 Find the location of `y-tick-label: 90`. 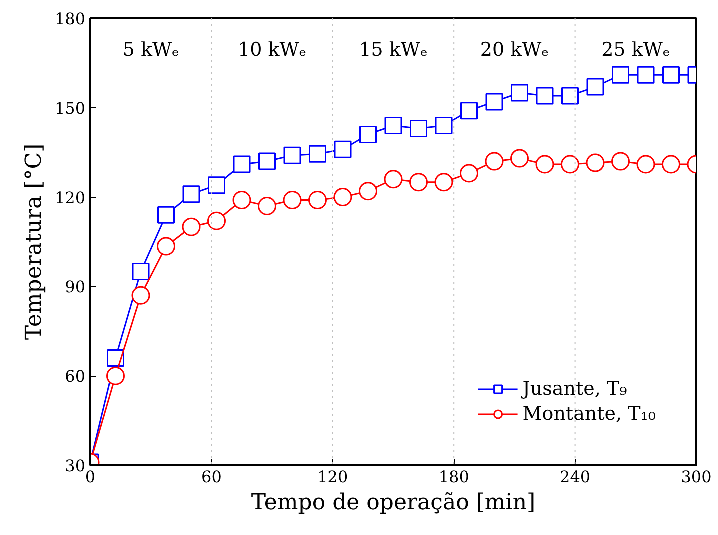

y-tick-label: 90 is located at coordinates (75, 287).